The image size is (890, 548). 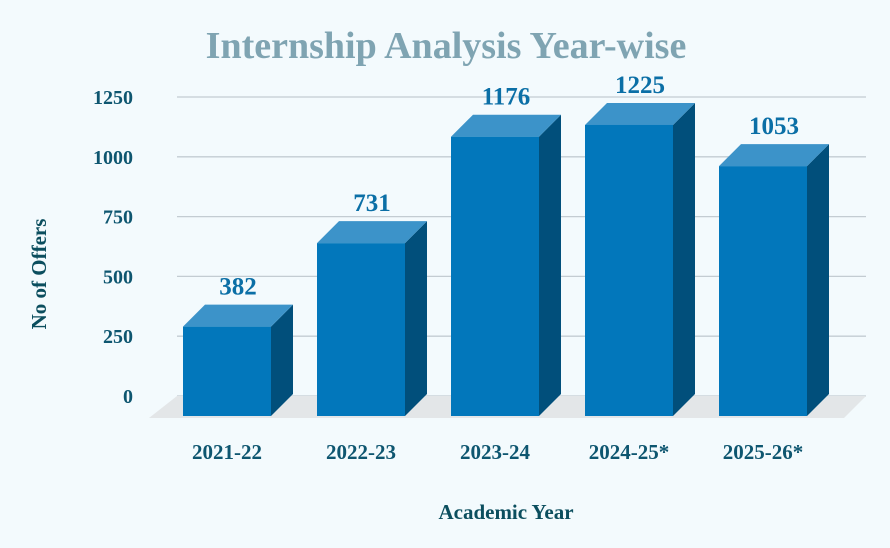 What do you see at coordinates (238, 287) in the screenshot?
I see `data-label: 382` at bounding box center [238, 287].